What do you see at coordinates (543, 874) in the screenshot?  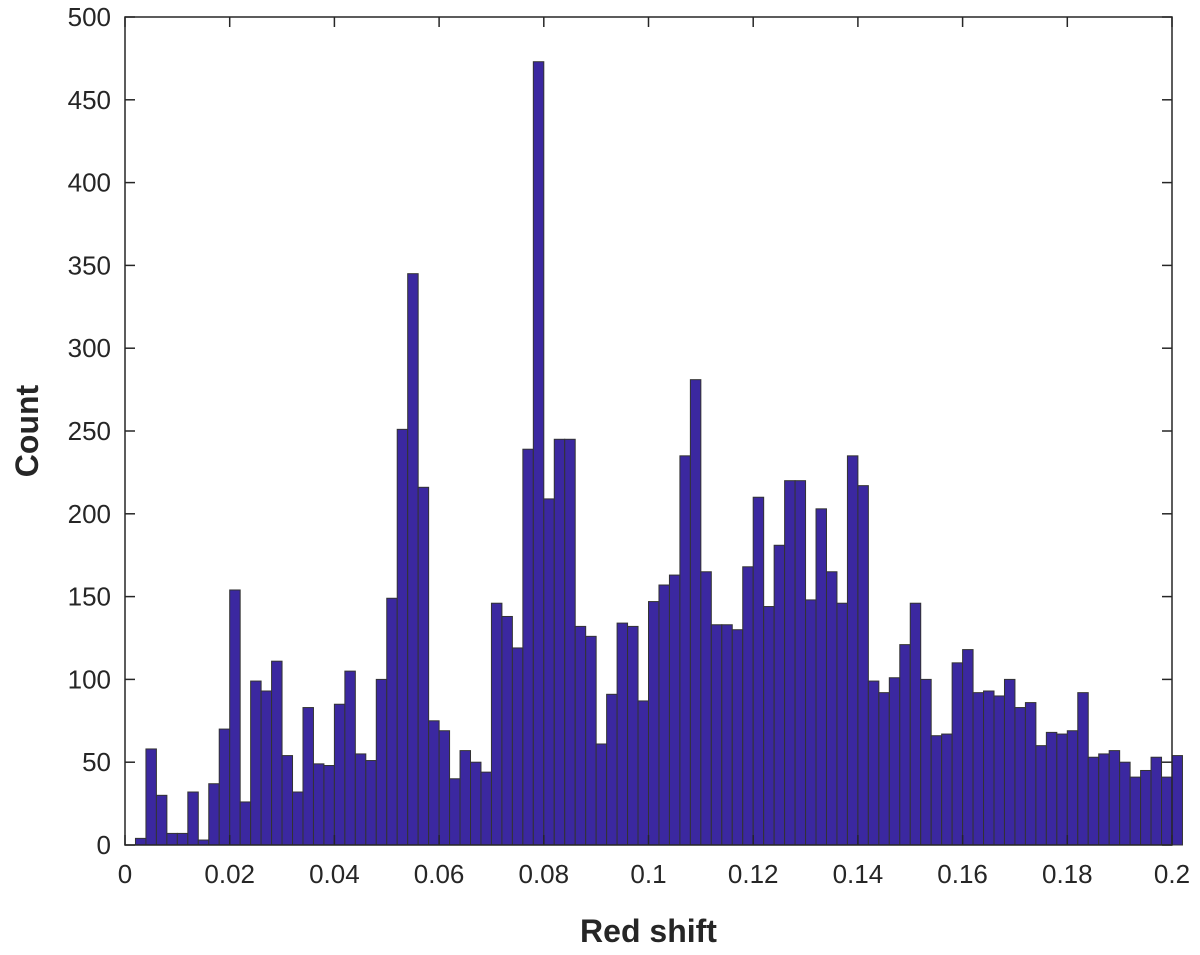 I see `x-tick-label: 0.08` at bounding box center [543, 874].